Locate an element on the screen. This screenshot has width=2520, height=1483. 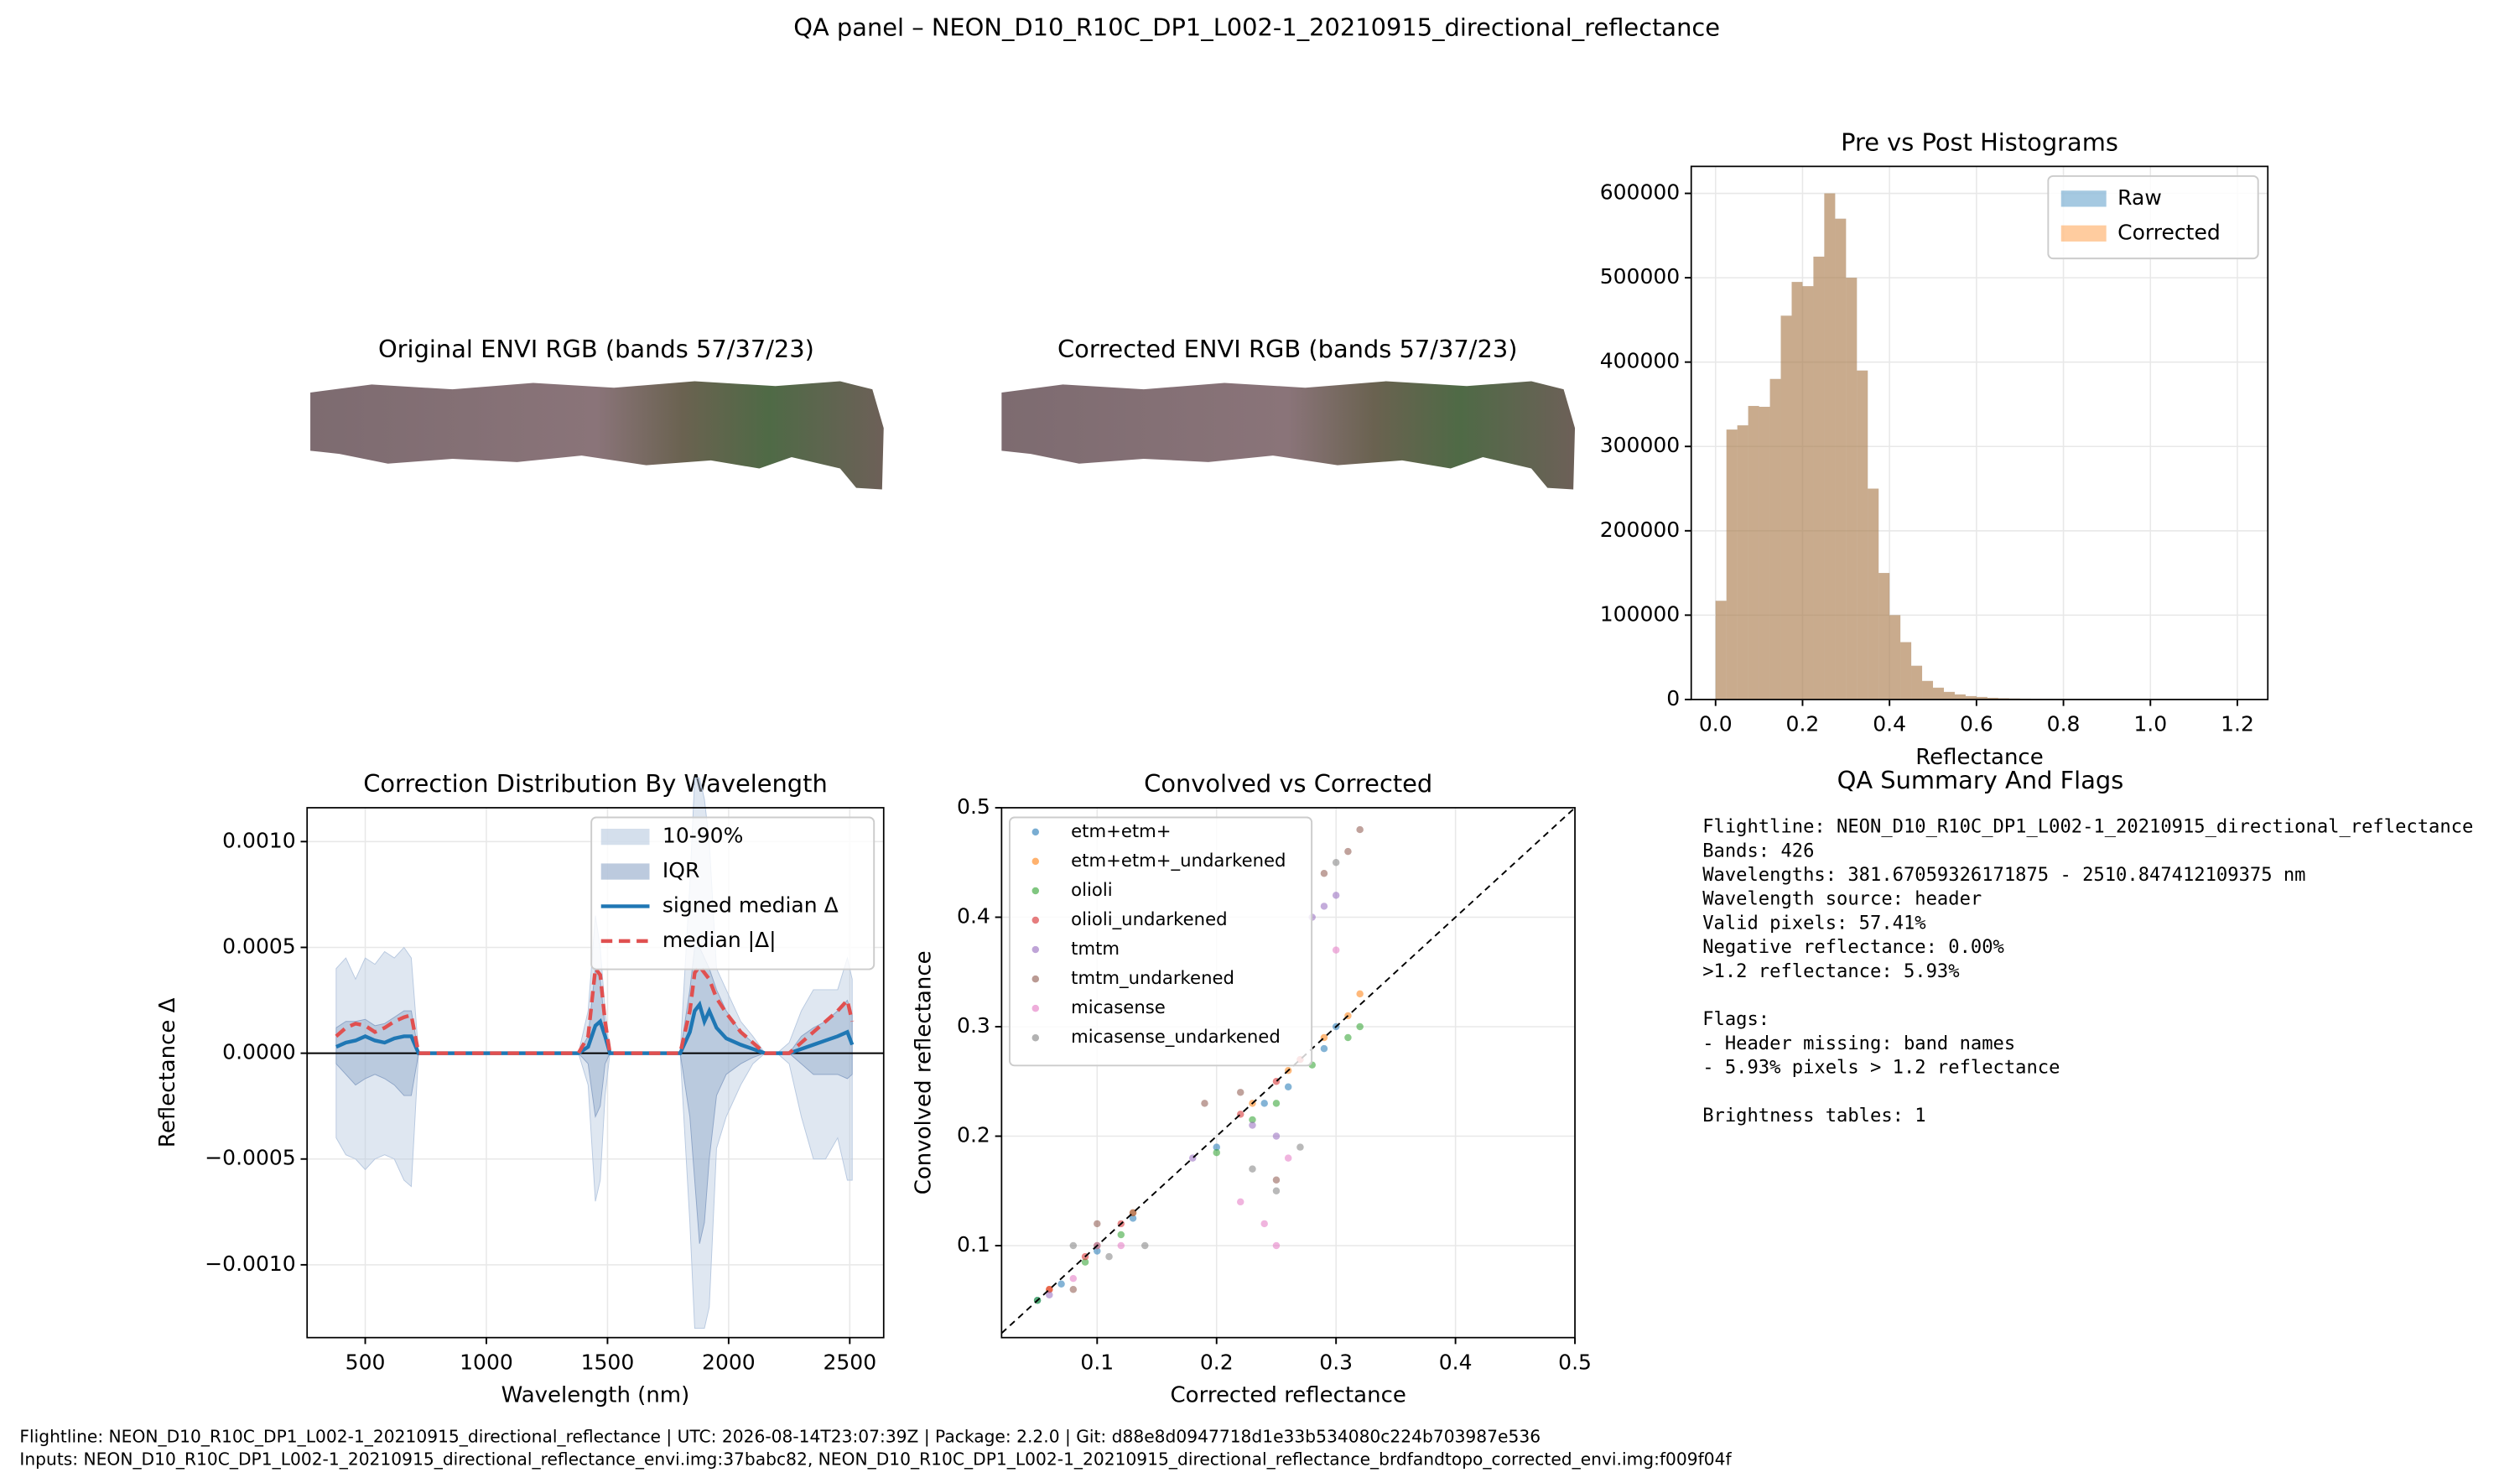
rgb-panel: Corrected ENVI RGB (bands 57/37/23) is located at coordinates (1288, 412).